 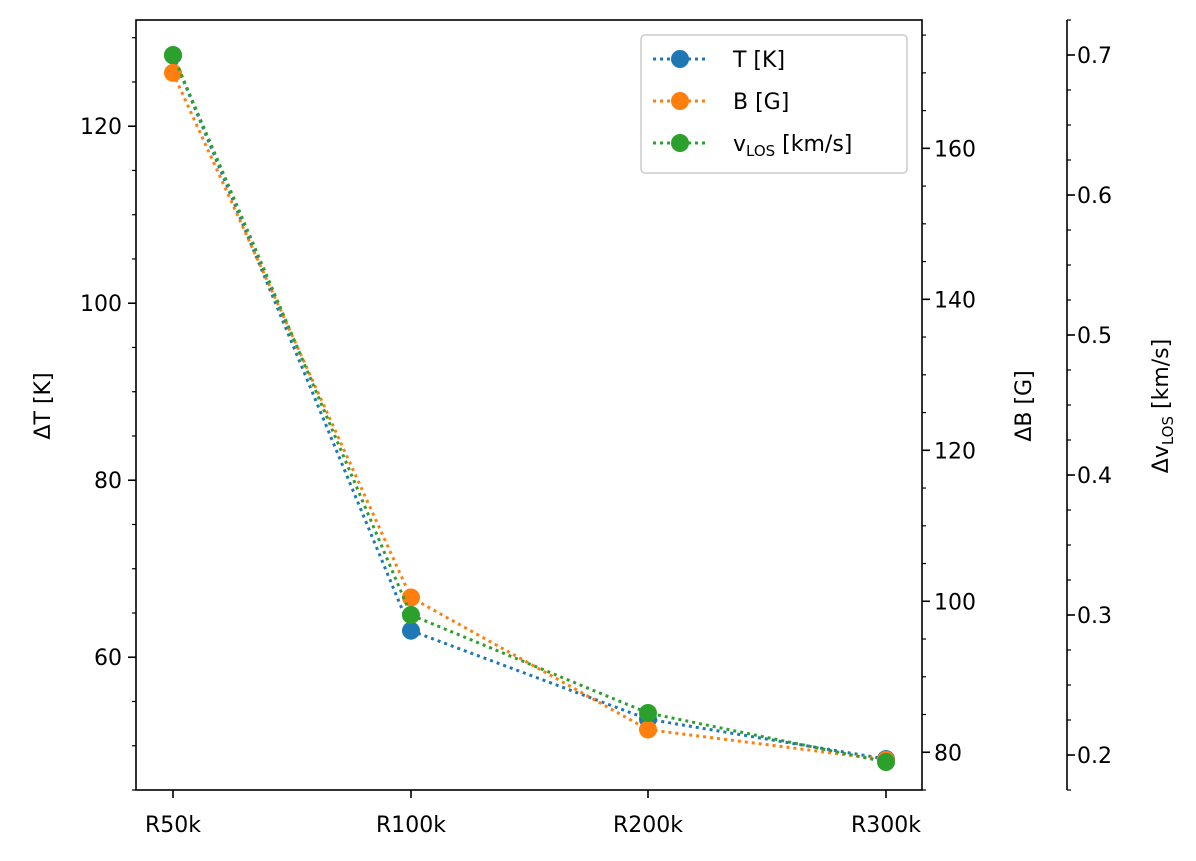 What do you see at coordinates (760, 151) in the screenshot?
I see `legend-label-sub: LOS` at bounding box center [760, 151].